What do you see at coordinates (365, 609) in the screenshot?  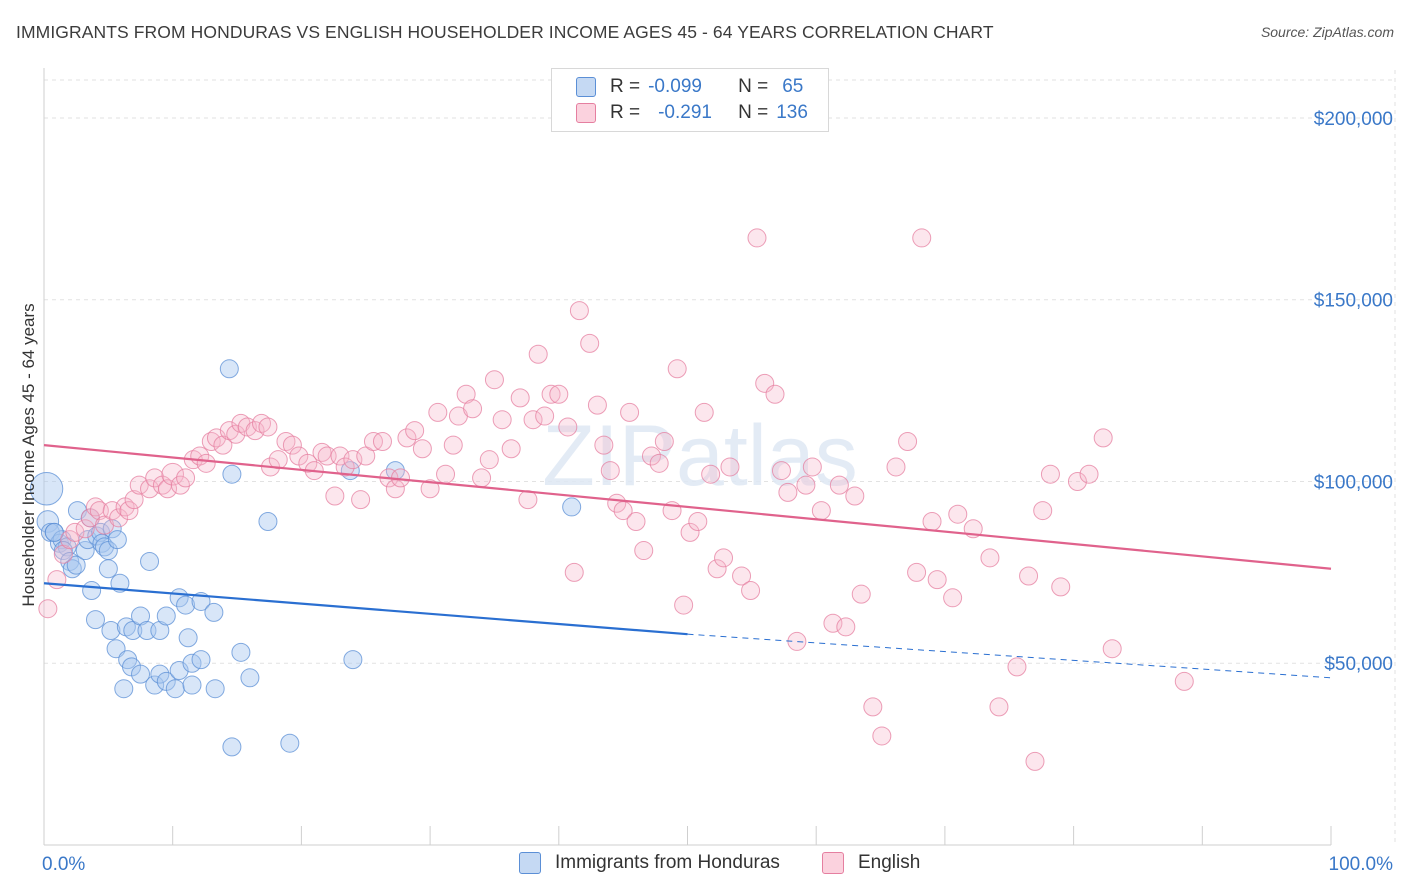 I see `honduras-trend-line` at bounding box center [365, 609].